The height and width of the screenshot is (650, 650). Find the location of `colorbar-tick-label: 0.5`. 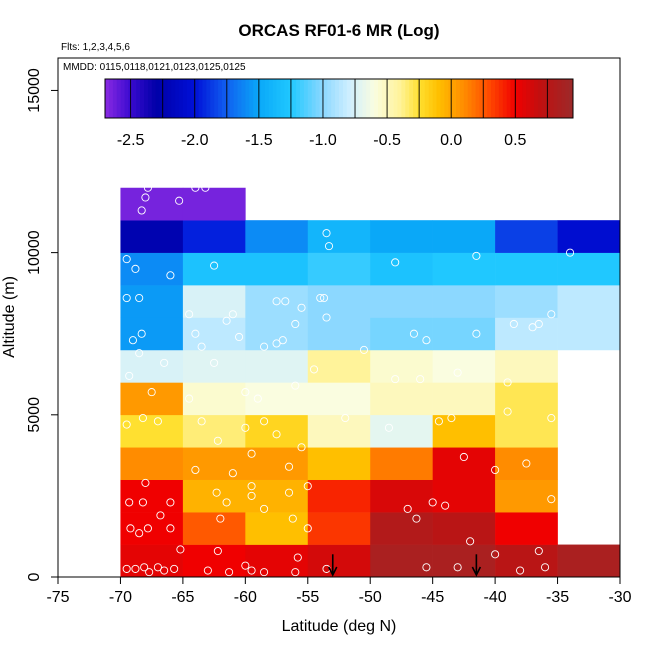

colorbar-tick-label: 0.5 is located at coordinates (515, 140).